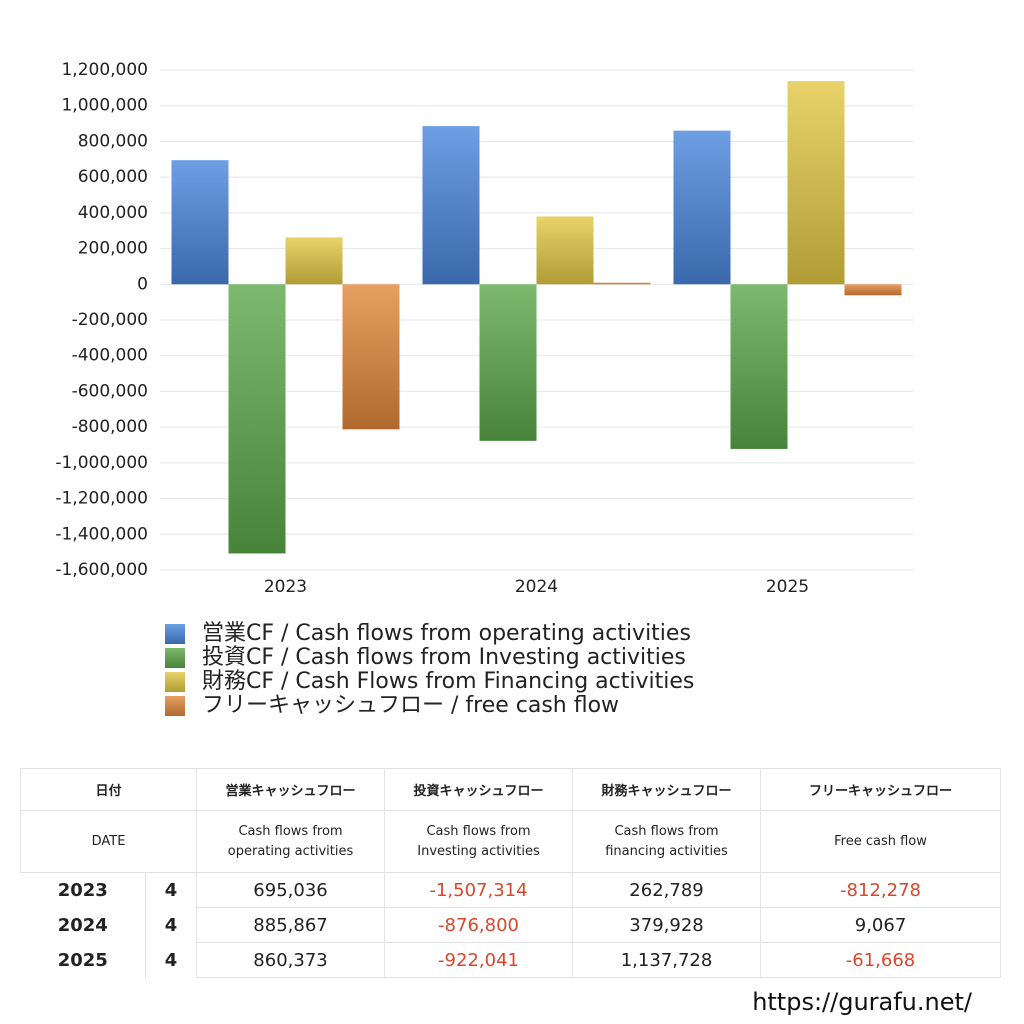 The width and height of the screenshot is (1024, 1024). I want to click on table-row: 2025 4 860,373 -922,041 1,137,728 -61,668, so click(511, 960).